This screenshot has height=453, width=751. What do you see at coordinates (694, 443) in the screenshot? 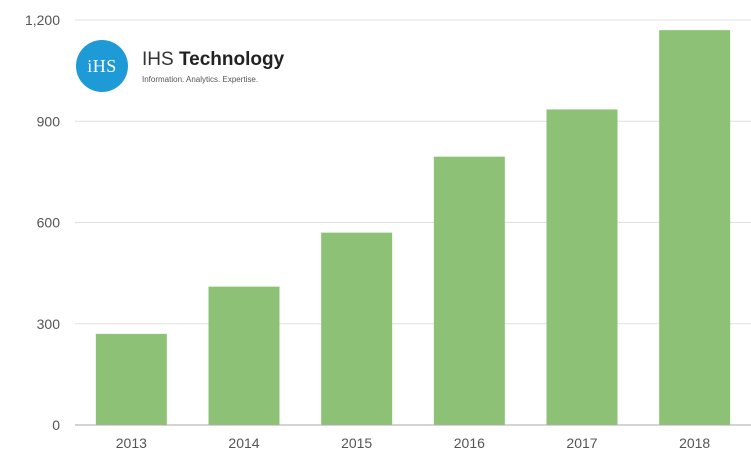
I see `x-tick-label: 2018` at bounding box center [694, 443].